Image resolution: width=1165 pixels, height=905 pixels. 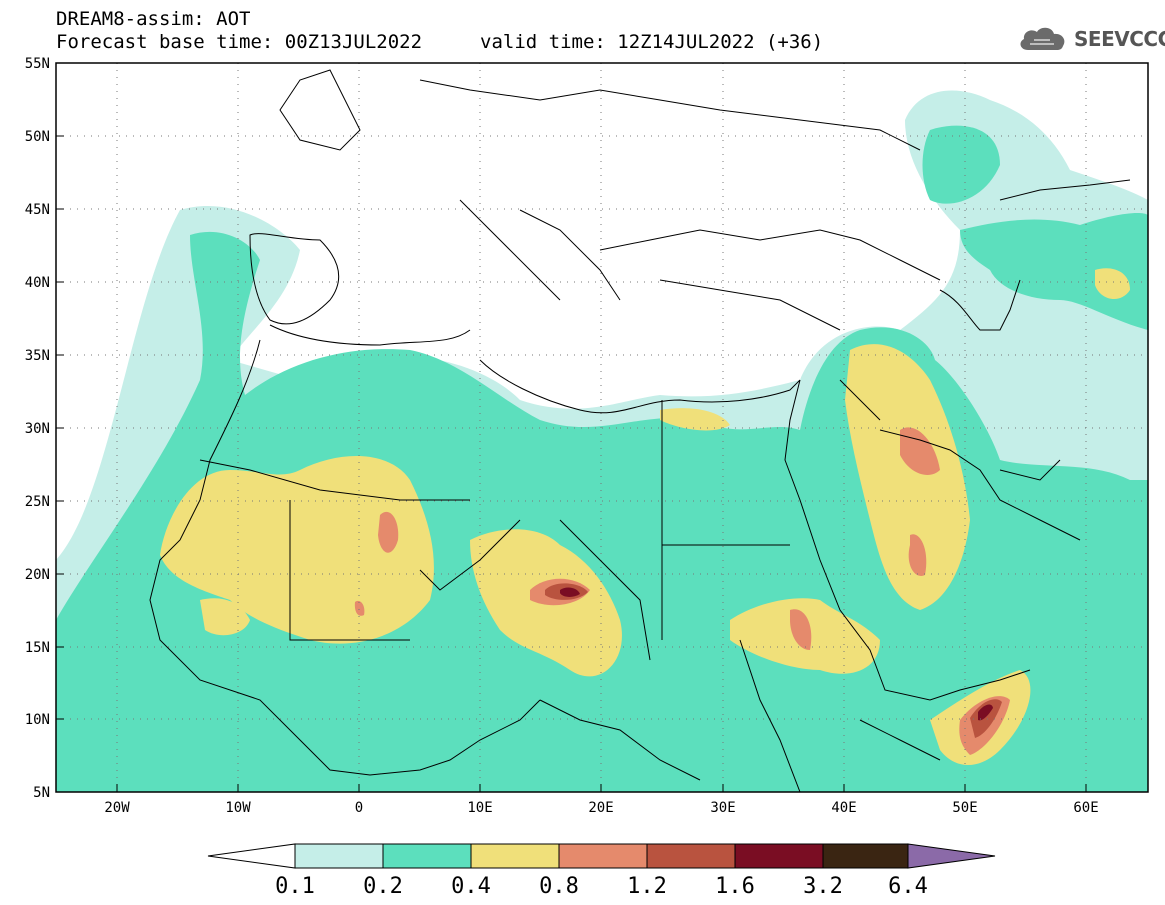 I want to click on colorbar-label-0.4: 0.4, so click(x=471, y=886).